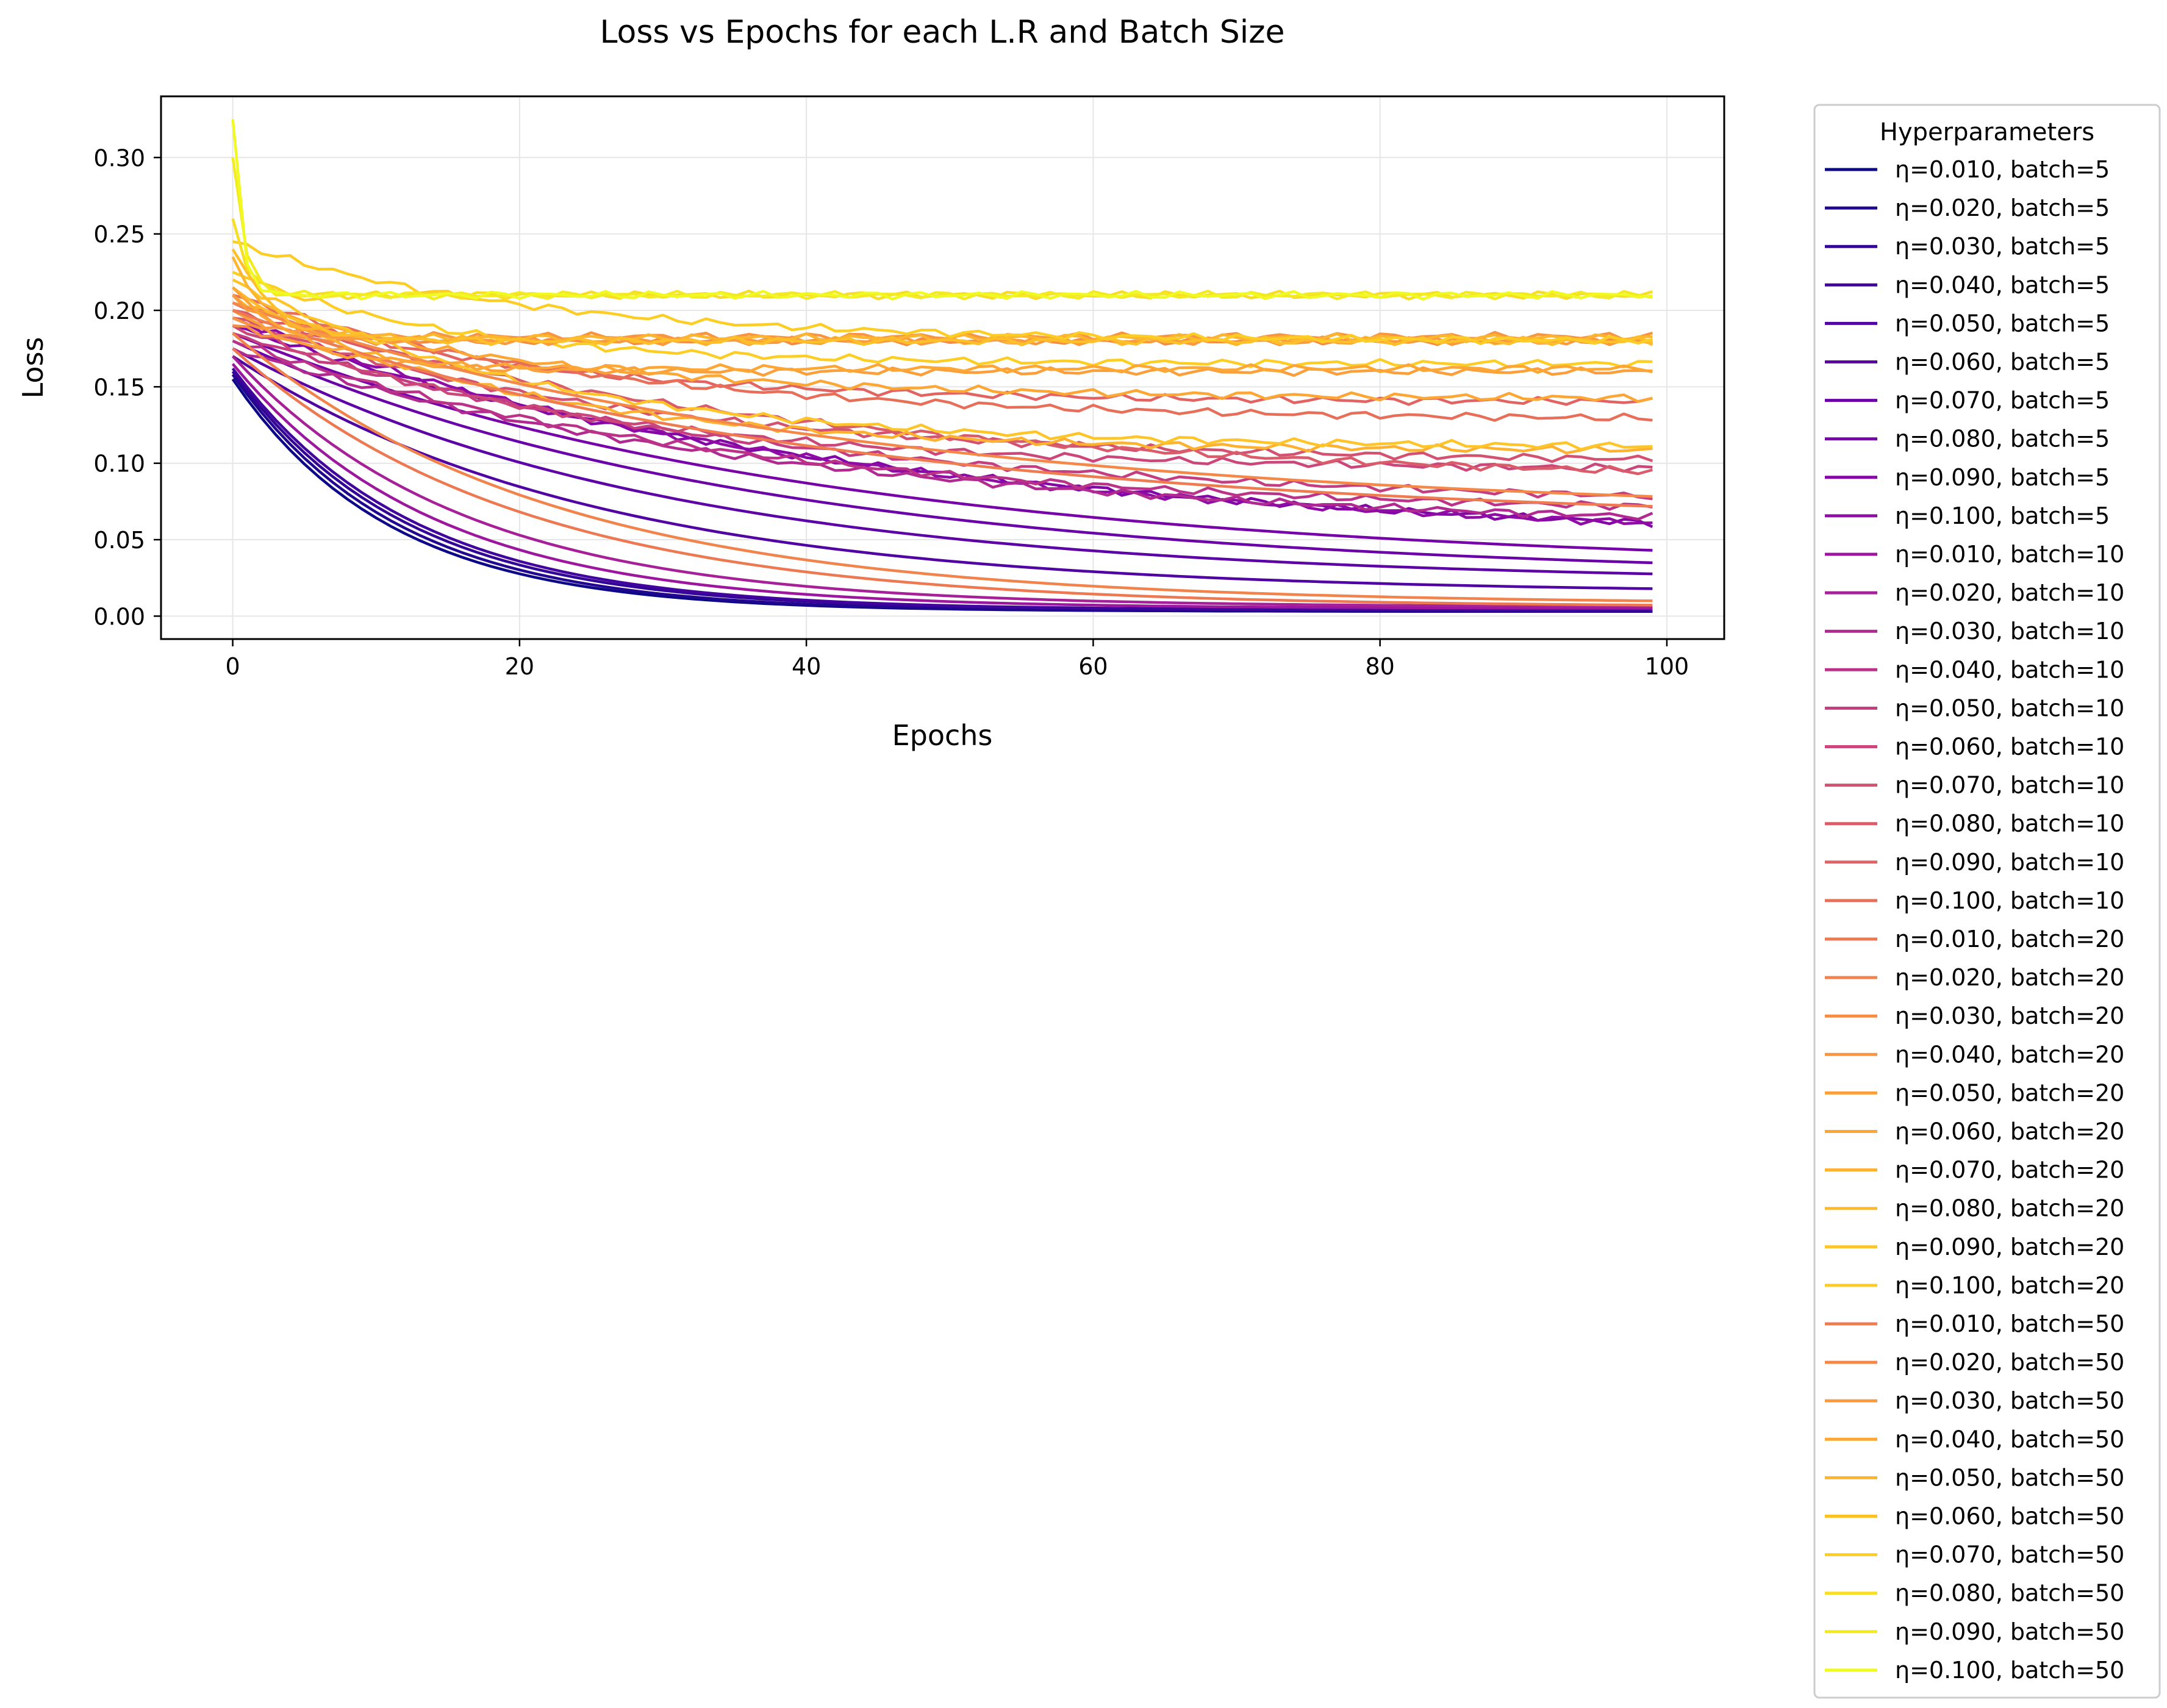 This screenshot has height=1708, width=2167. I want to click on legend-label: η=0.020, batch=50, so click(2010, 1363).